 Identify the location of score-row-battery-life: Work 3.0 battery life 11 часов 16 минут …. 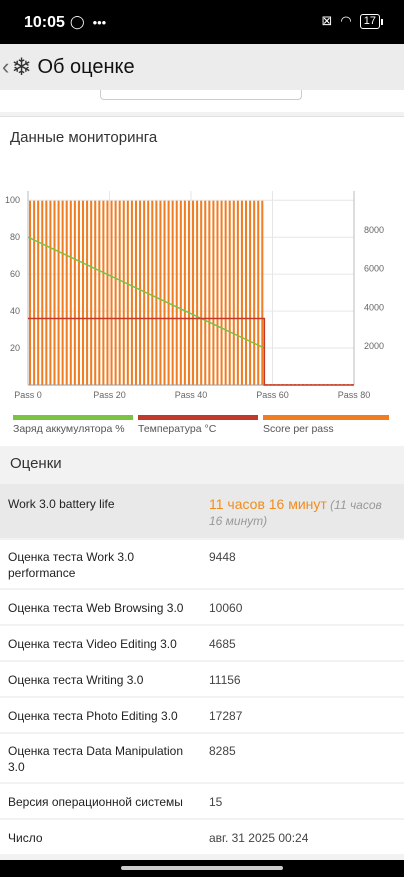
(202, 512).